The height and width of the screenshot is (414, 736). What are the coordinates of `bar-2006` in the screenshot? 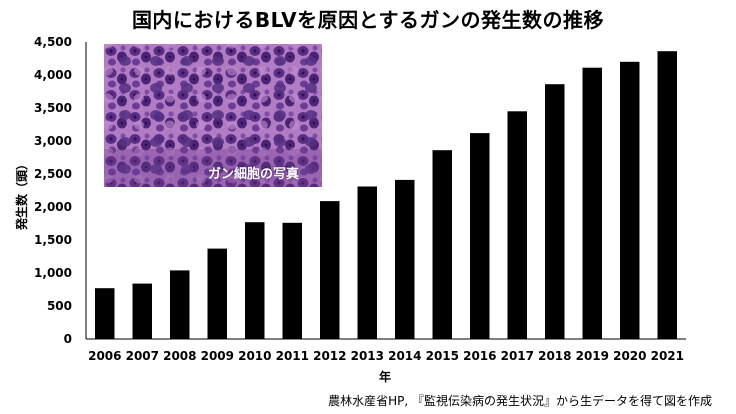 It's located at (105, 313).